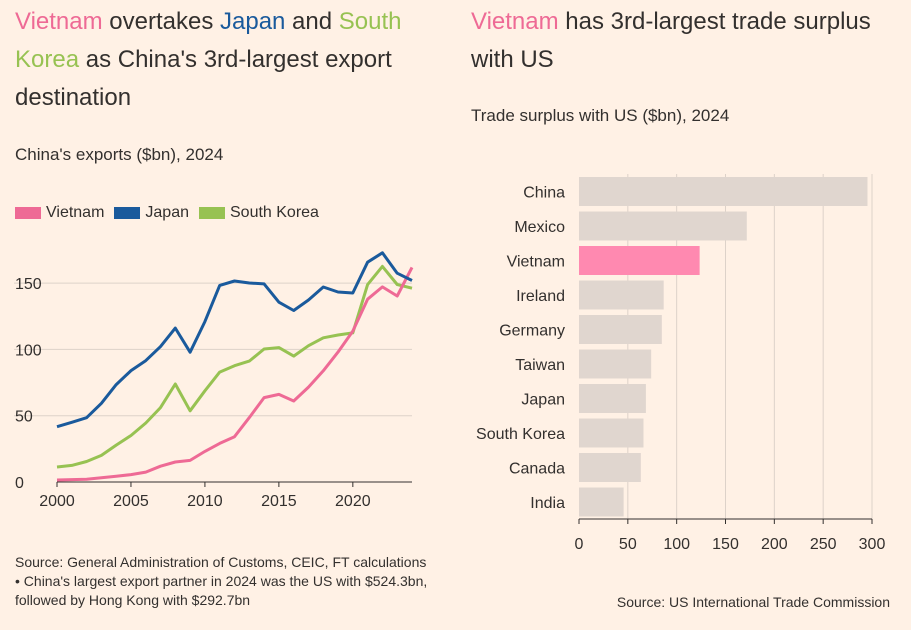 This screenshot has height=630, width=911. Describe the element at coordinates (234, 340) in the screenshot. I see `series-line-japan` at that location.